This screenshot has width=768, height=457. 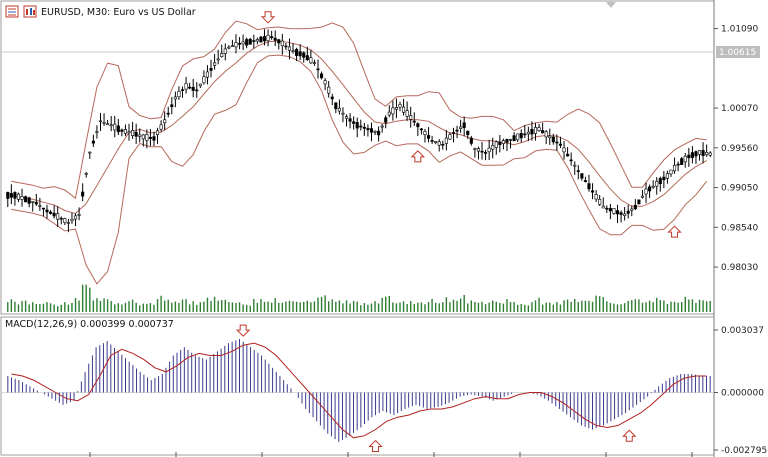 I want to click on price-tick-label: 0.99050, so click(x=739, y=189).